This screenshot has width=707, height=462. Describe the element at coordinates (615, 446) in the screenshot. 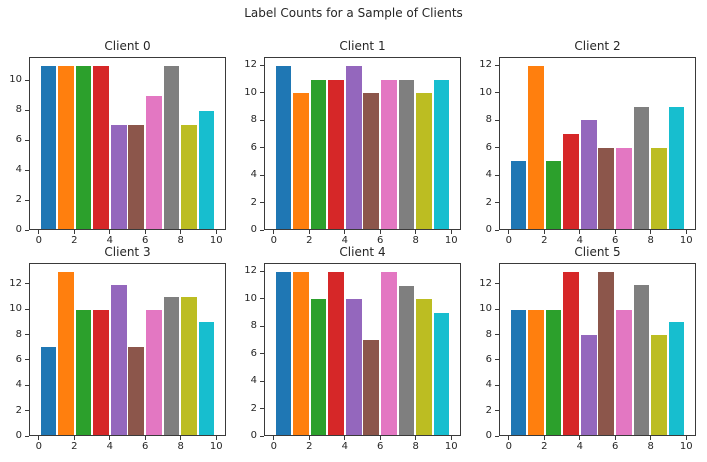

I see `x-tick-label: 6` at that location.